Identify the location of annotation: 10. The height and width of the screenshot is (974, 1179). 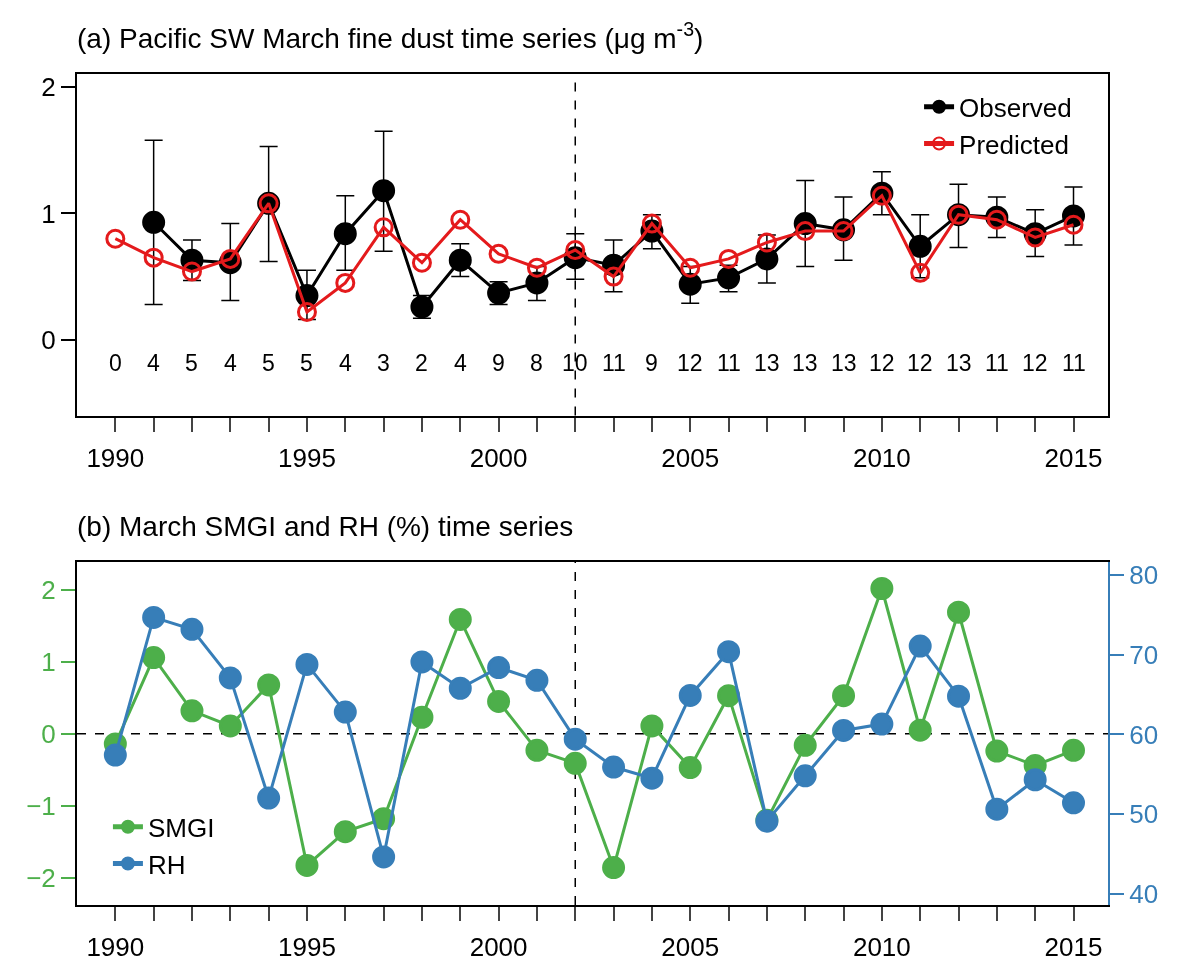
(575, 363).